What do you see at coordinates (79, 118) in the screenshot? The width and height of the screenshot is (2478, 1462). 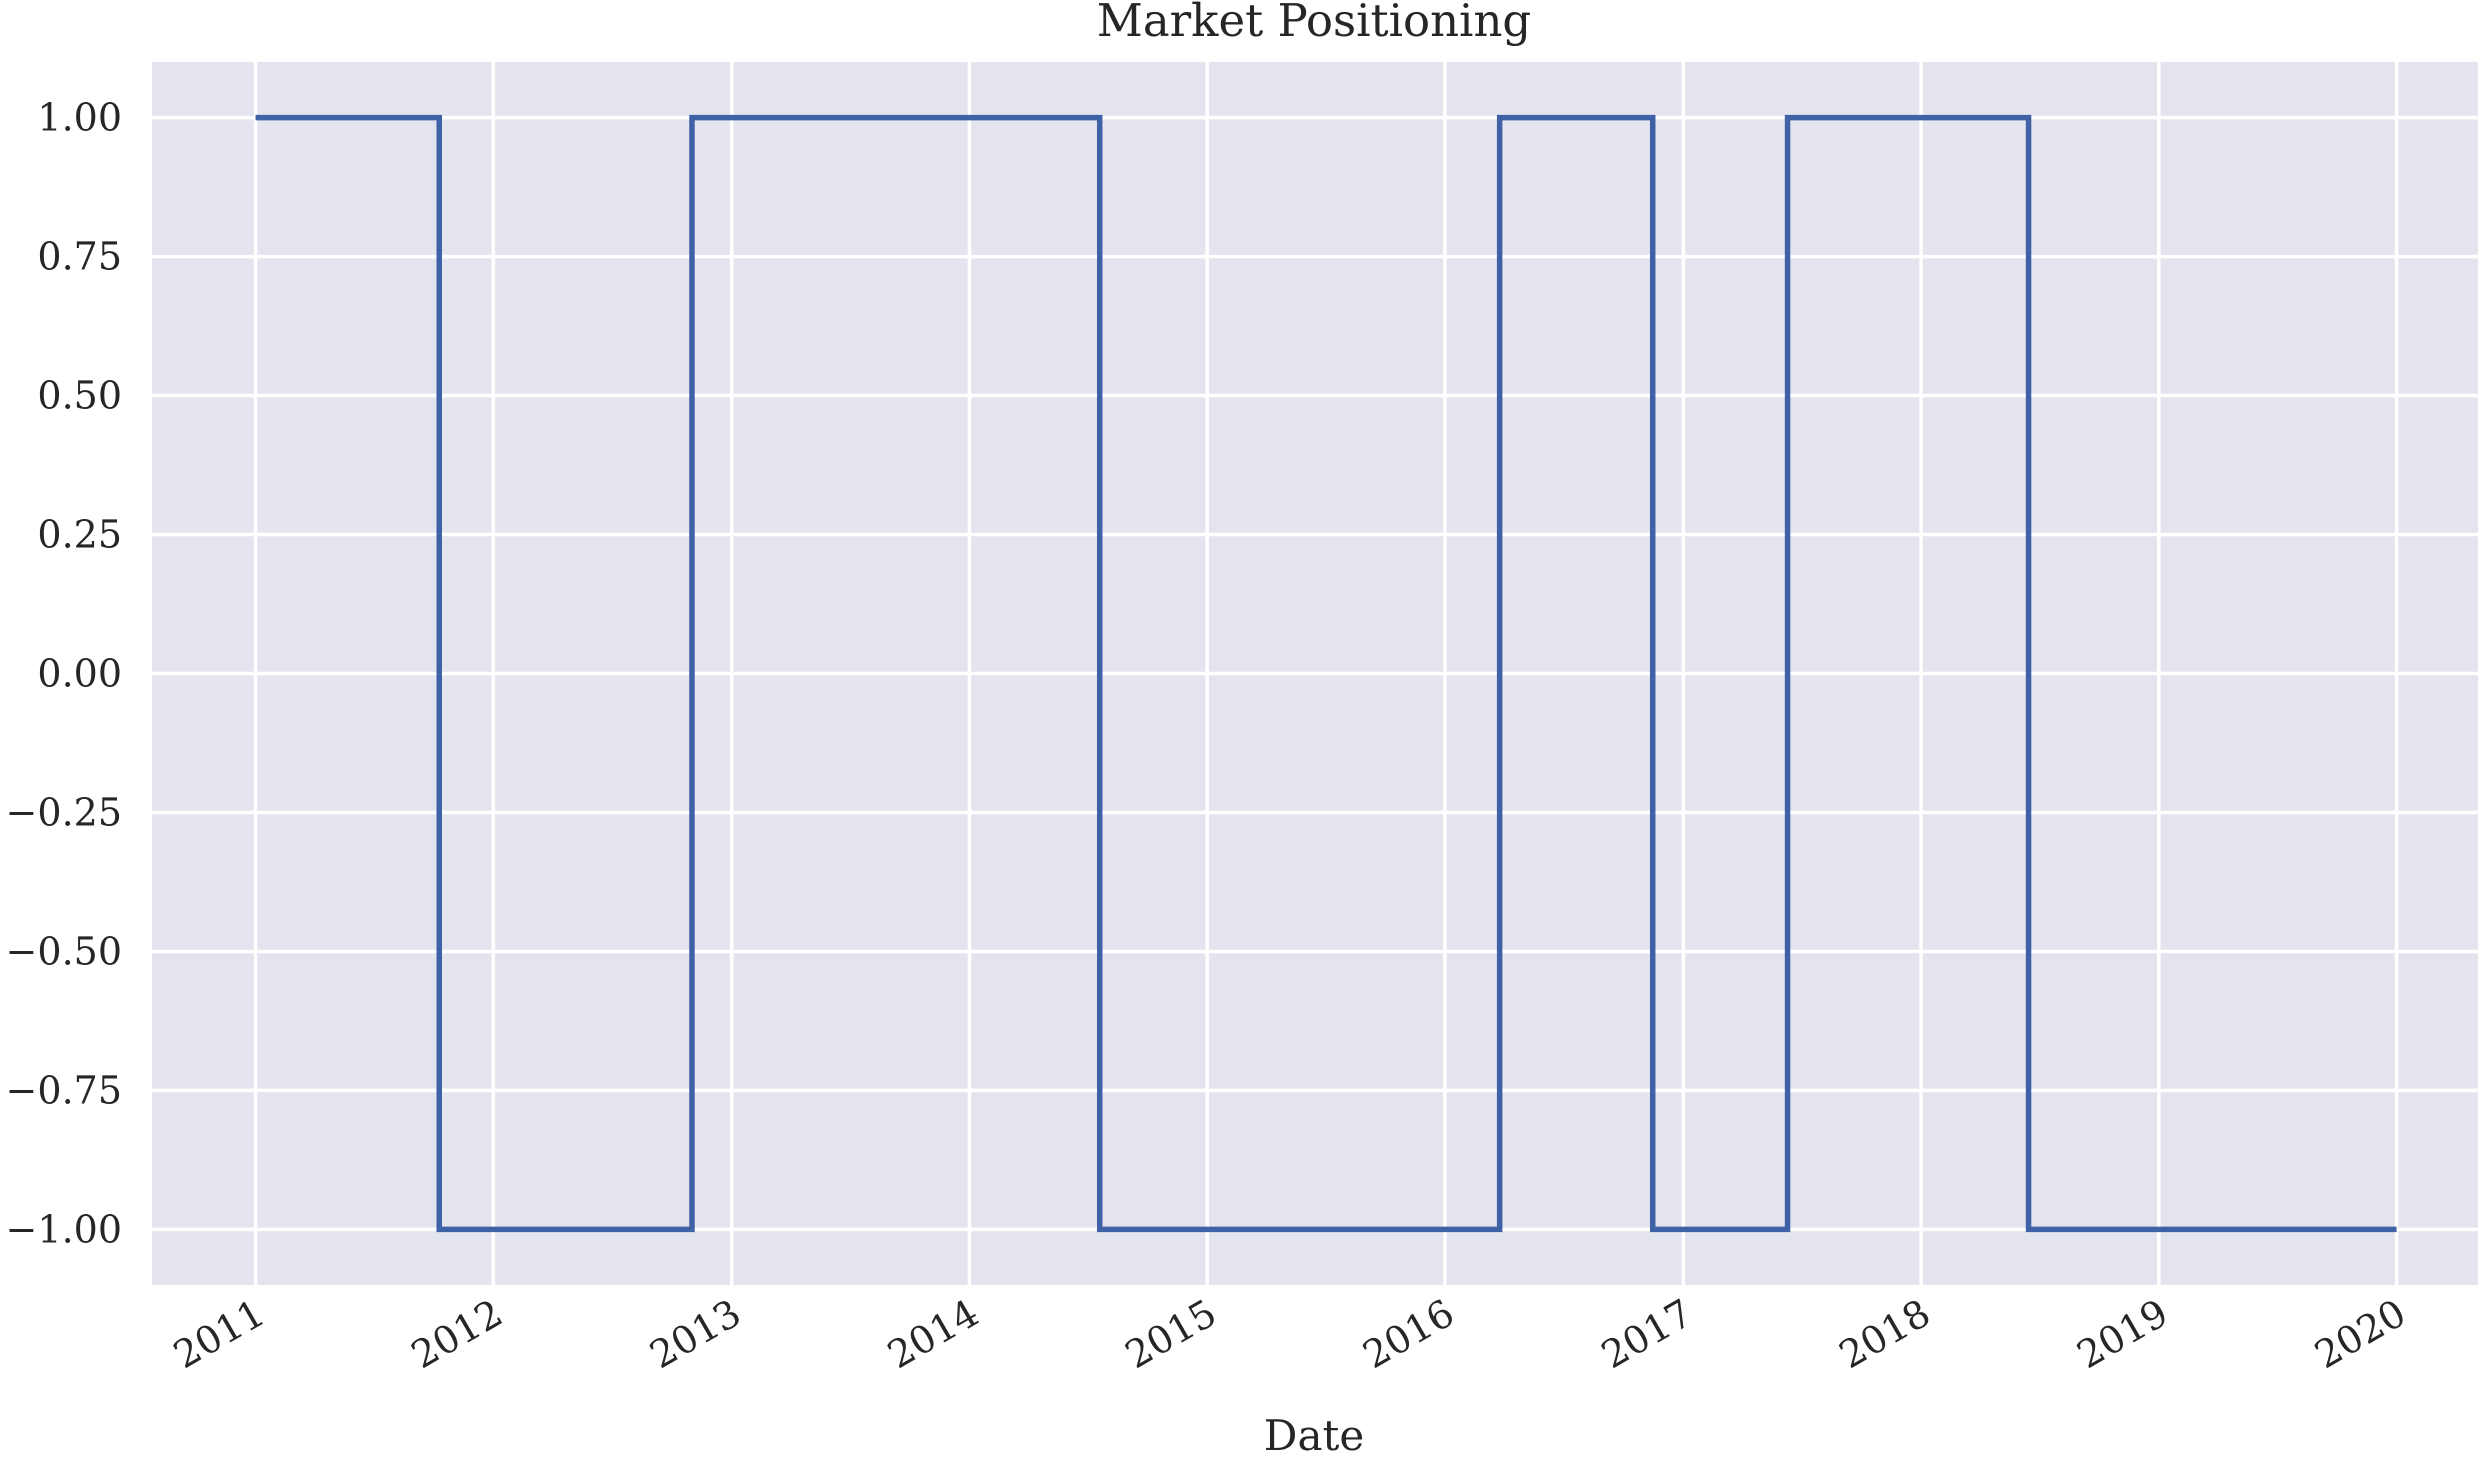 I see `y-tick-label: 1.00` at bounding box center [79, 118].